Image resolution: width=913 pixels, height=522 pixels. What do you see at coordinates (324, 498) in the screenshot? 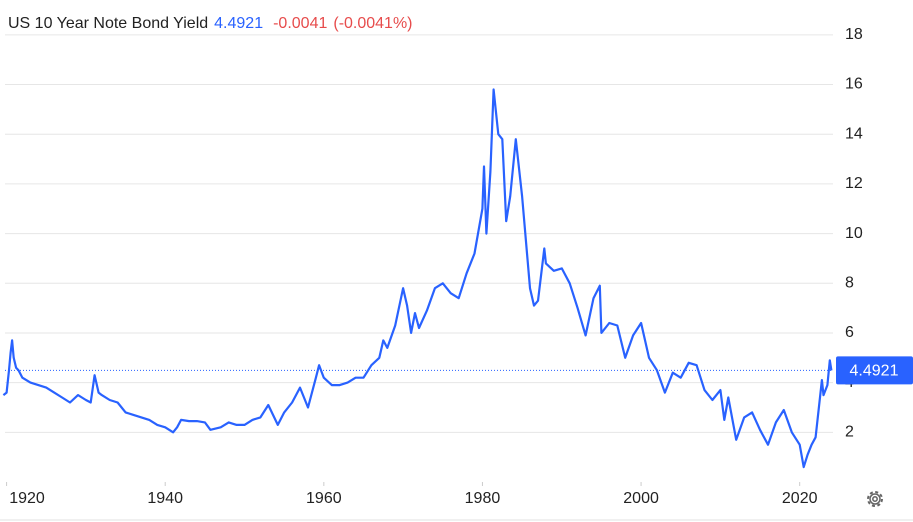
I see `x-tick-label: 1960` at bounding box center [324, 498].